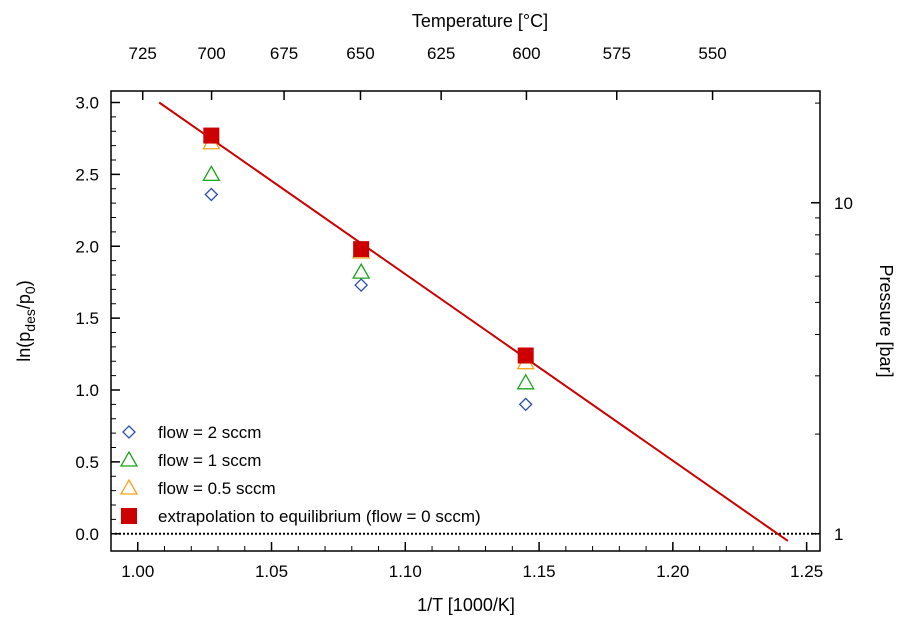 This screenshot has width=906, height=621. Describe the element at coordinates (284, 53) in the screenshot. I see `top-tick-label: 675` at that location.